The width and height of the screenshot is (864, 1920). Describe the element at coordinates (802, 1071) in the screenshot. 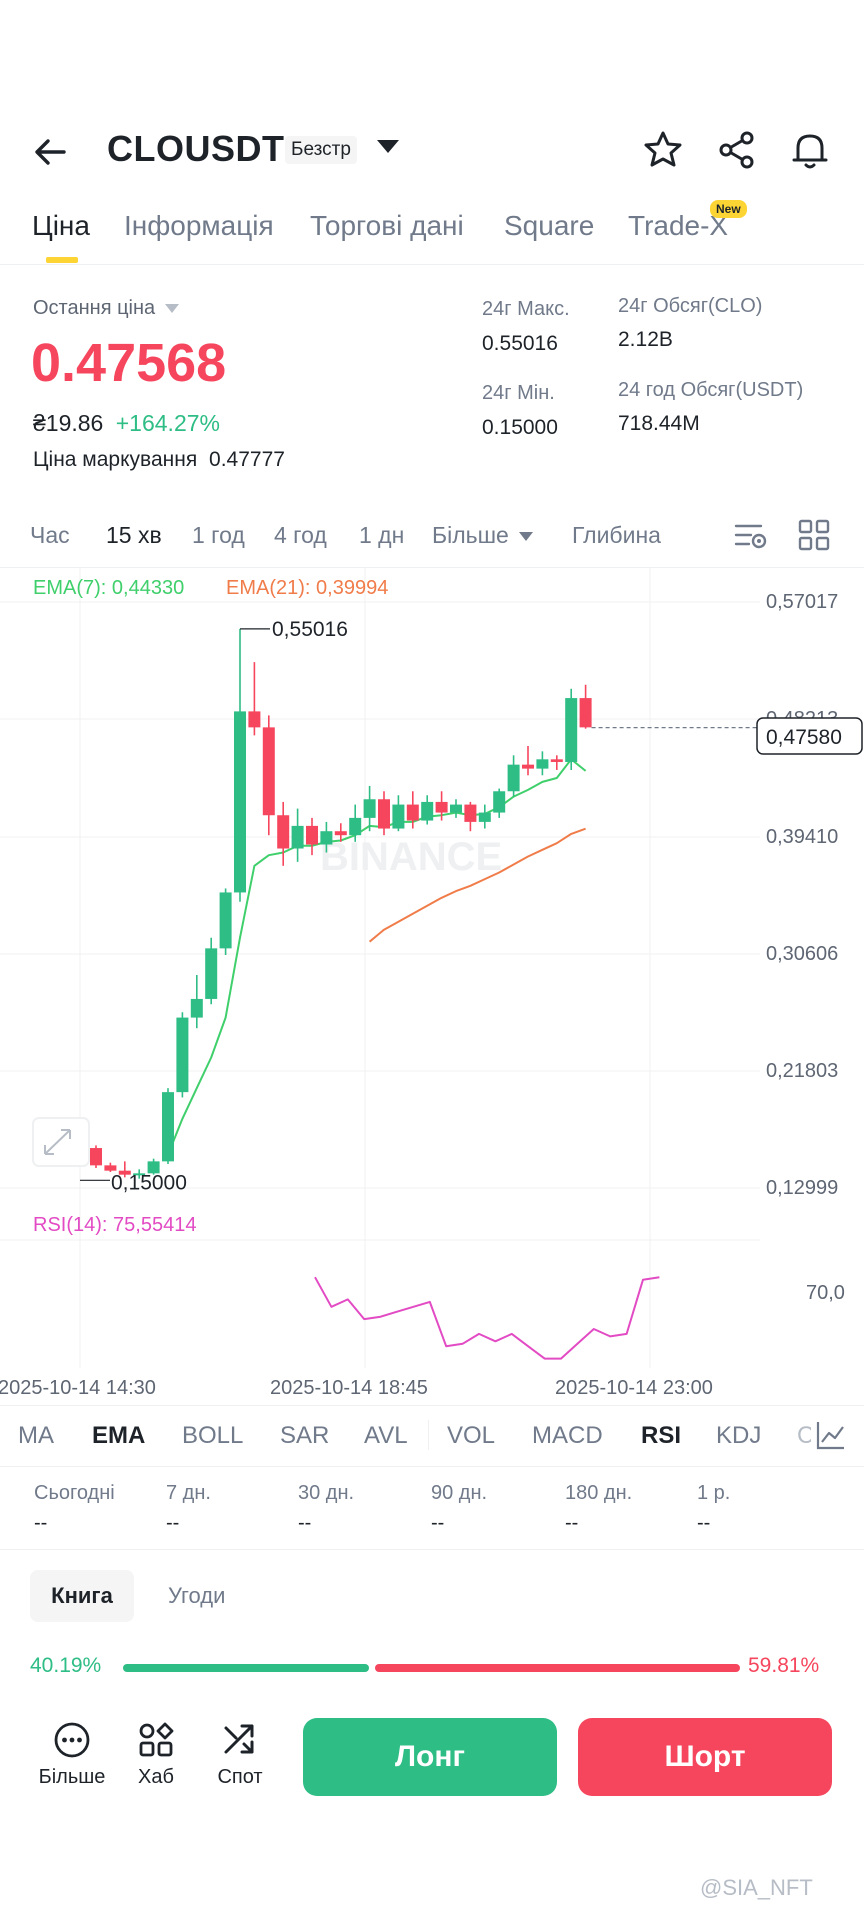

I see `y-tick-label: 0,21803` at that location.